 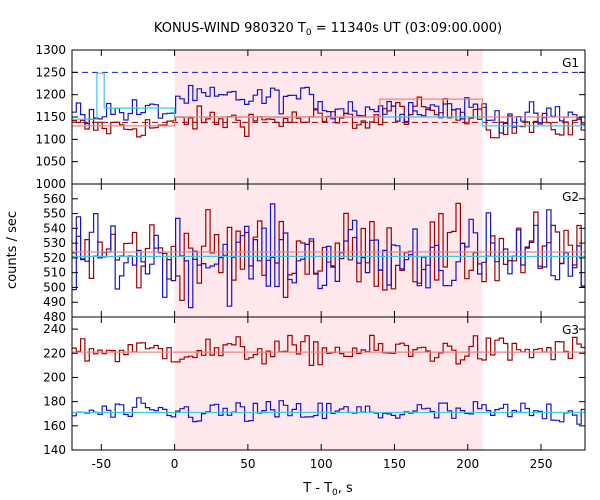 What do you see at coordinates (570, 63) in the screenshot?
I see `panel-label: G1` at bounding box center [570, 63].